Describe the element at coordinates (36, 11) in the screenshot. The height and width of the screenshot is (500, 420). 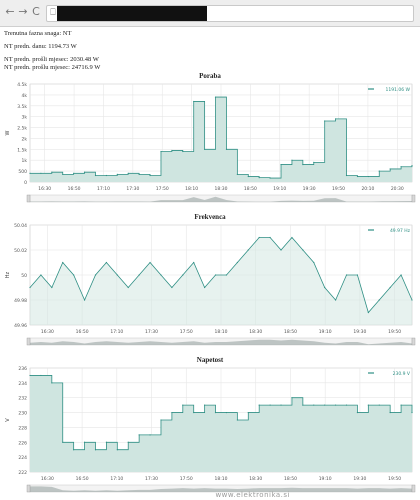
I see `reload-icon: C` at that location.